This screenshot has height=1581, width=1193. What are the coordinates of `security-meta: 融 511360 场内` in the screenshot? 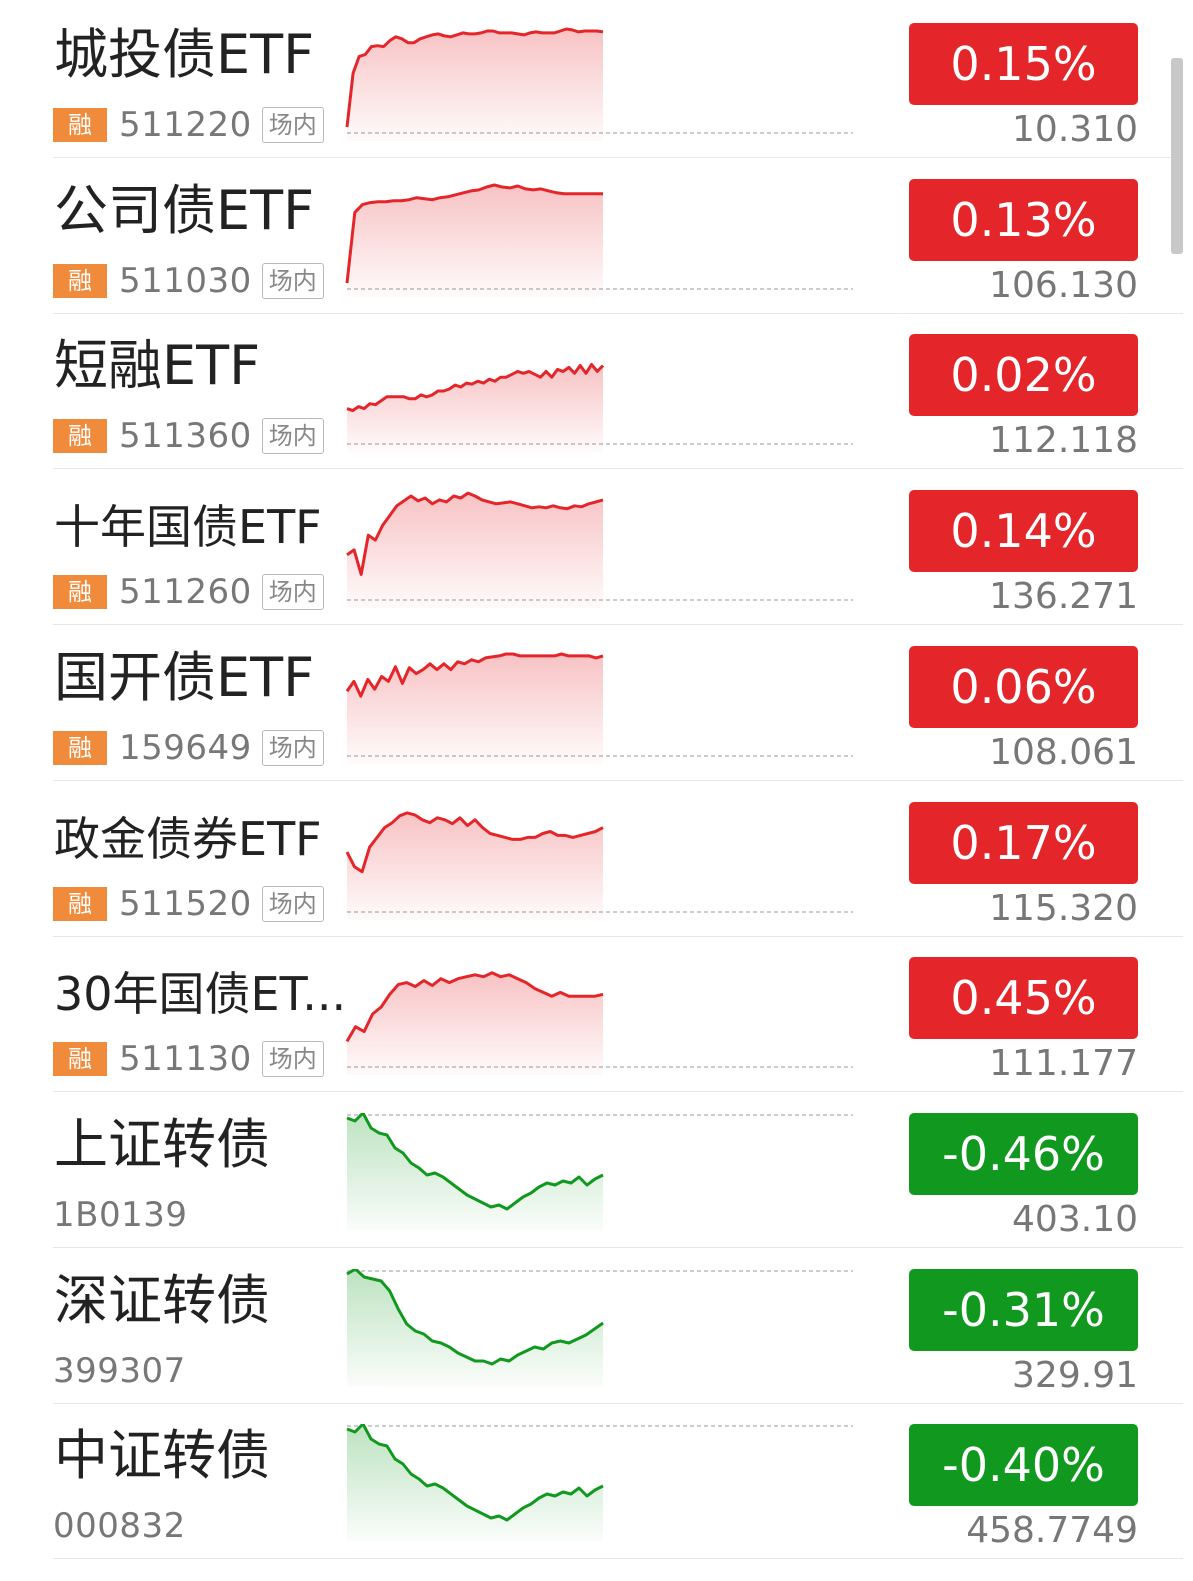 It's located at (188, 436).